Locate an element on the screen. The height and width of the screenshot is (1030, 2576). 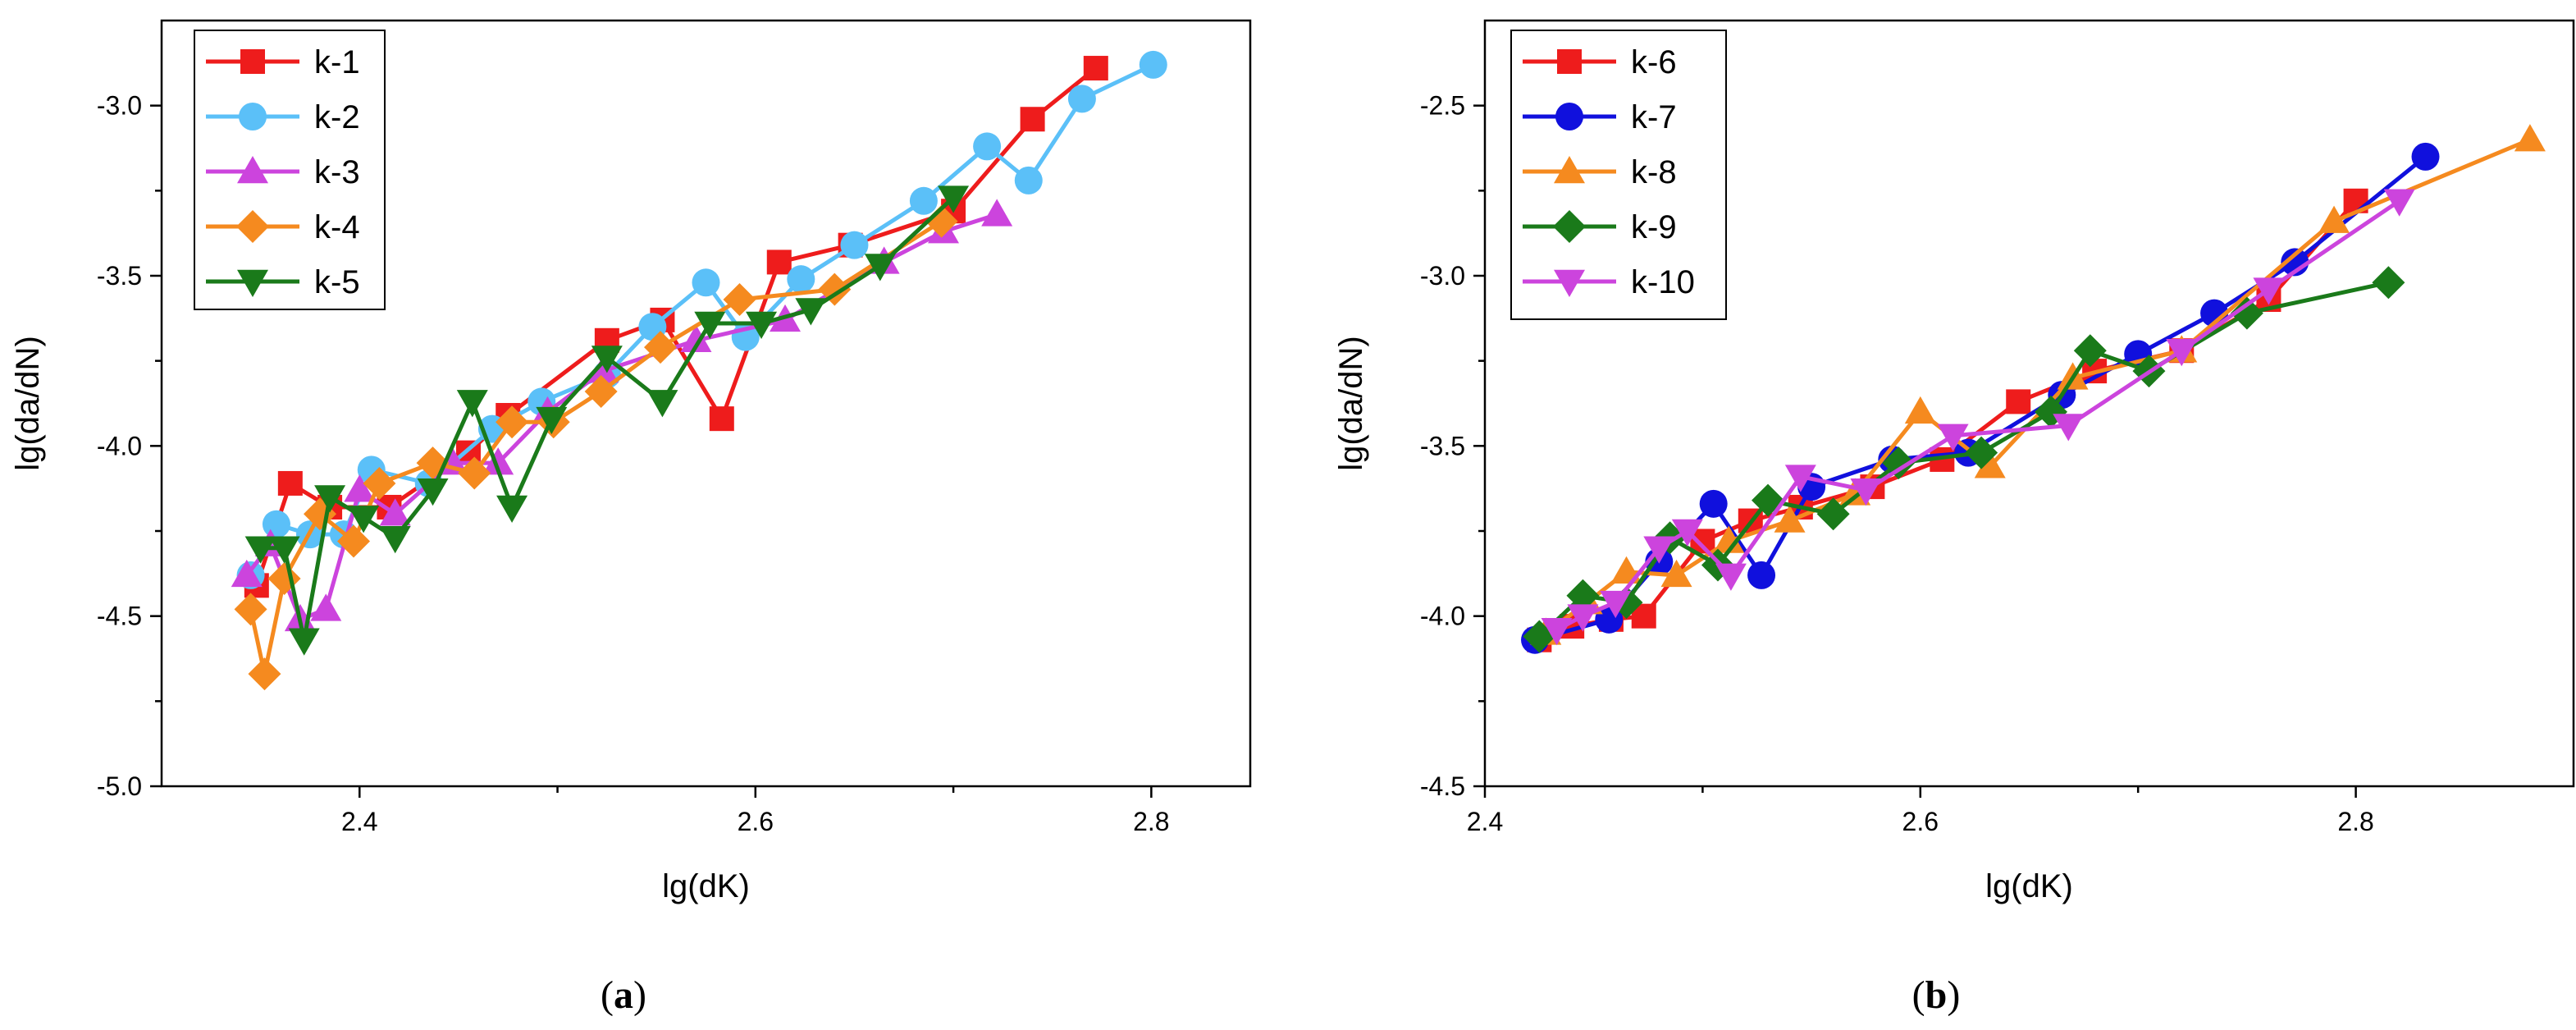
legend-label-k-9: k-9 is located at coordinates (1654, 227).